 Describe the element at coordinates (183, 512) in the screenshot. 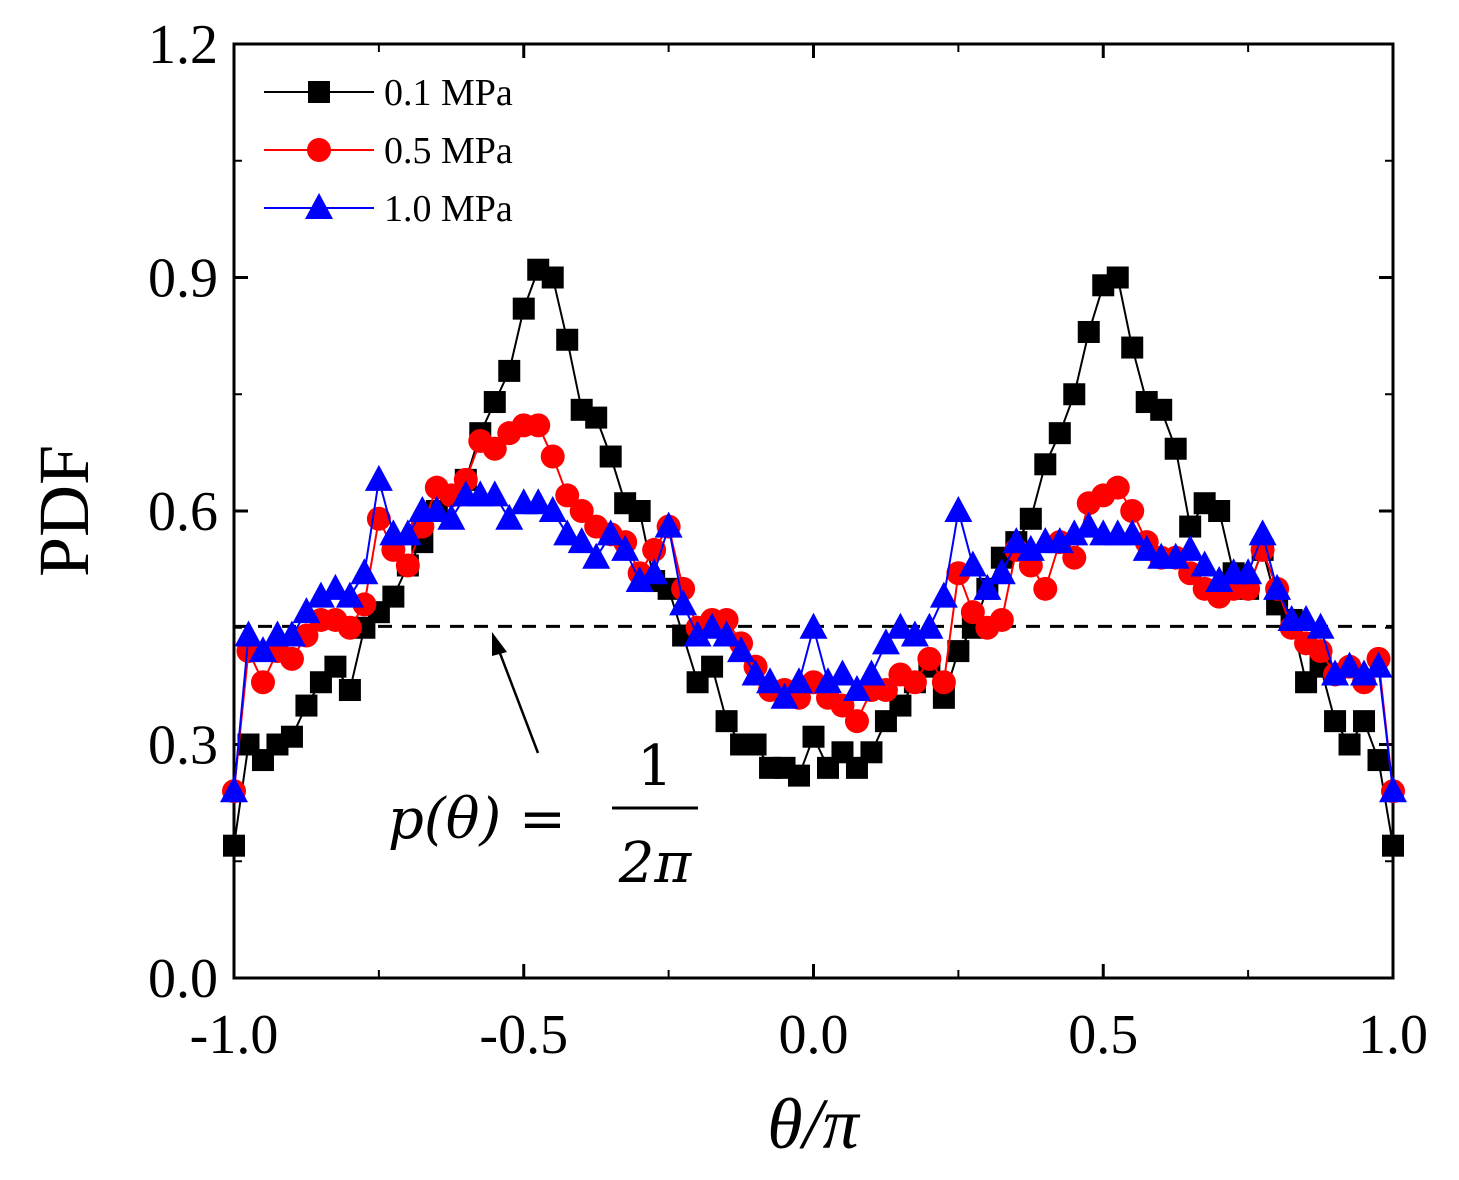

I see `y-tick-label: 0.6` at that location.